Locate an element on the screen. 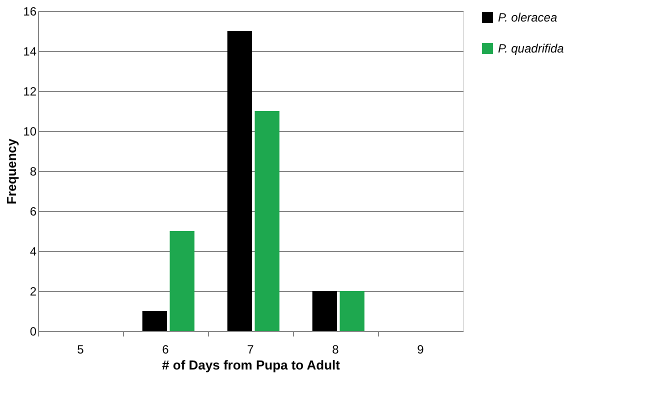 This screenshot has height=404, width=659. x-tick-label: 8 is located at coordinates (336, 349).